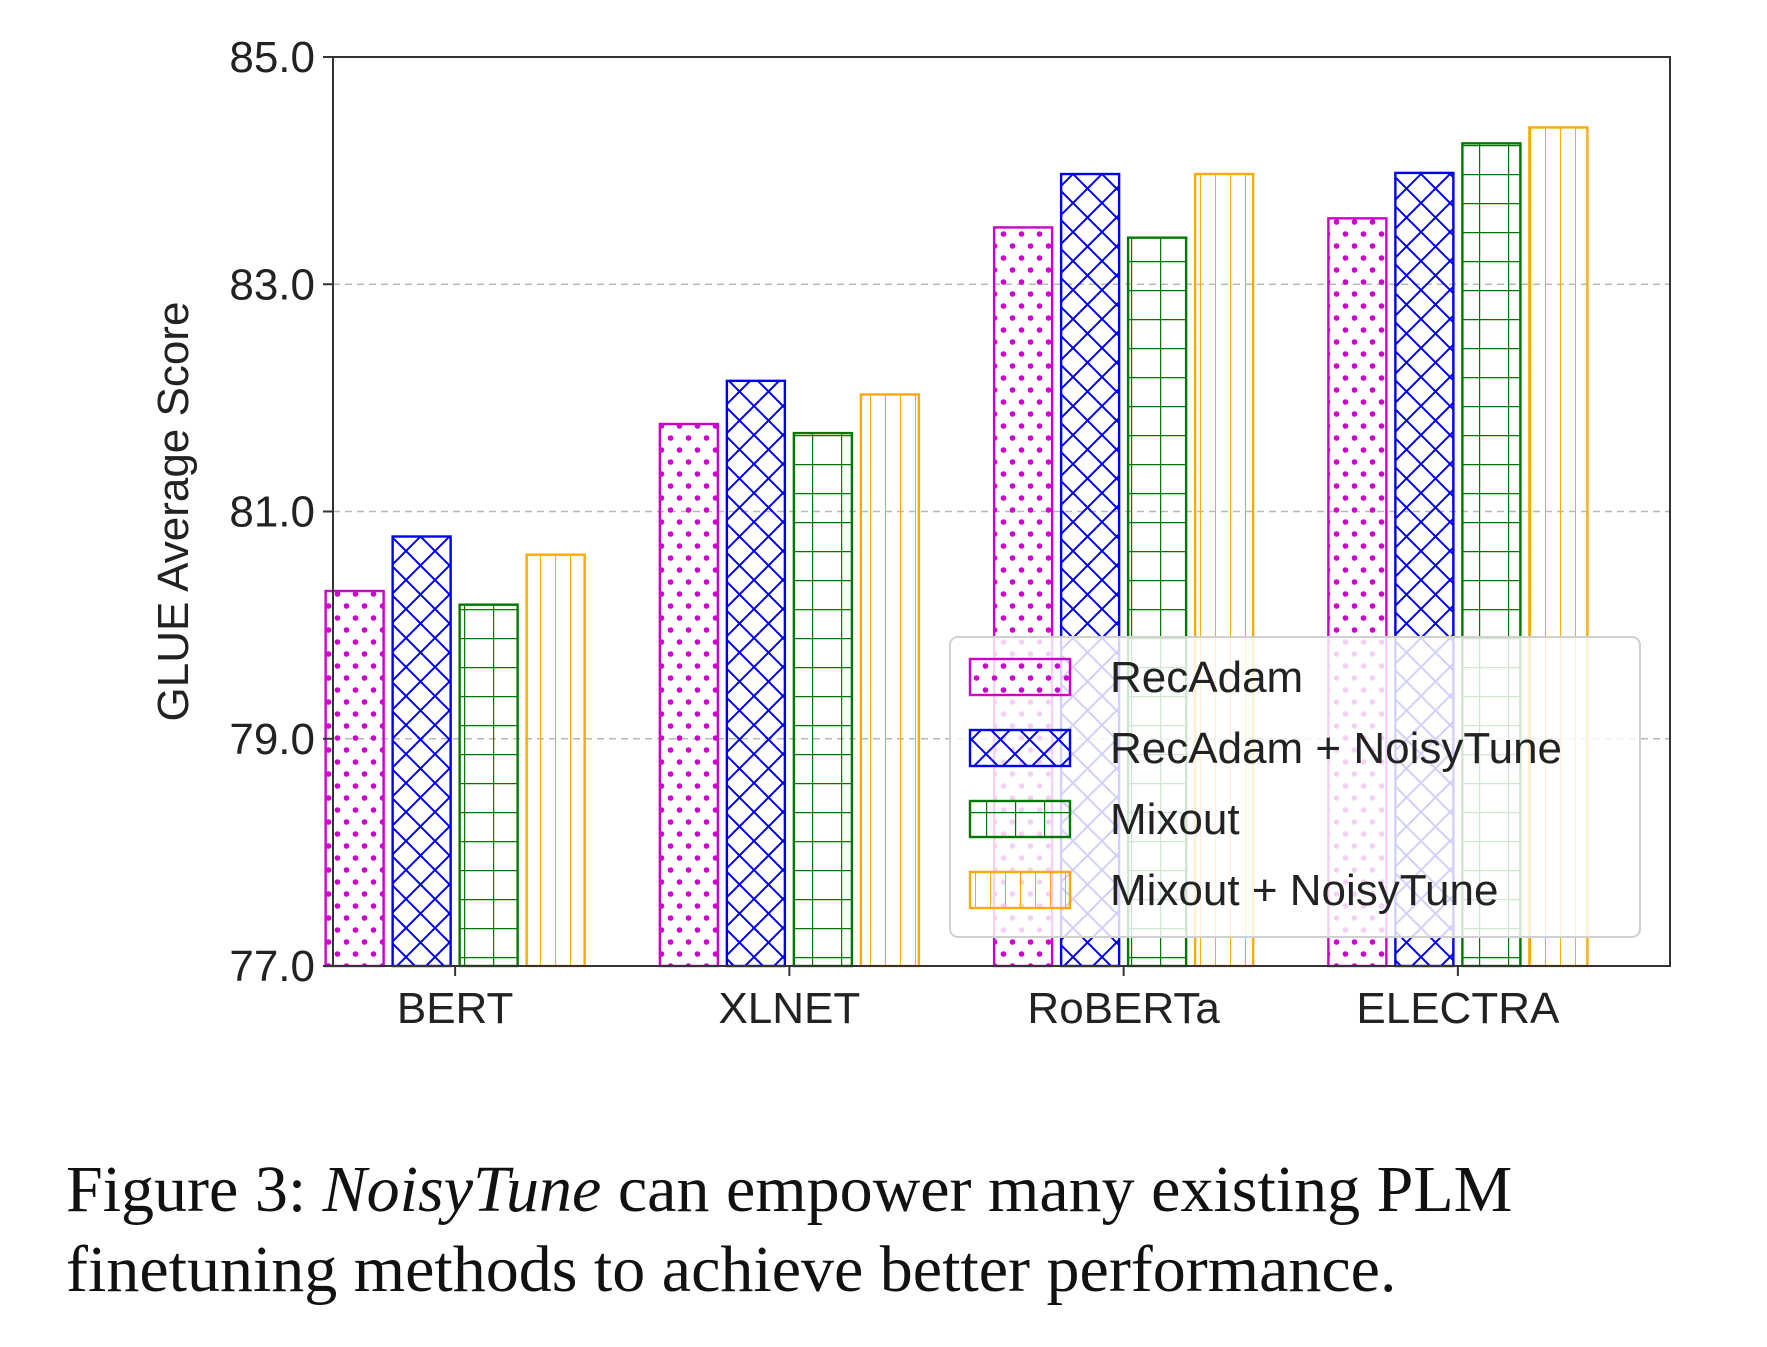 This screenshot has height=1347, width=1767. Describe the element at coordinates (173, 512) in the screenshot. I see `y-axis-label: GLUE Average Score` at that location.